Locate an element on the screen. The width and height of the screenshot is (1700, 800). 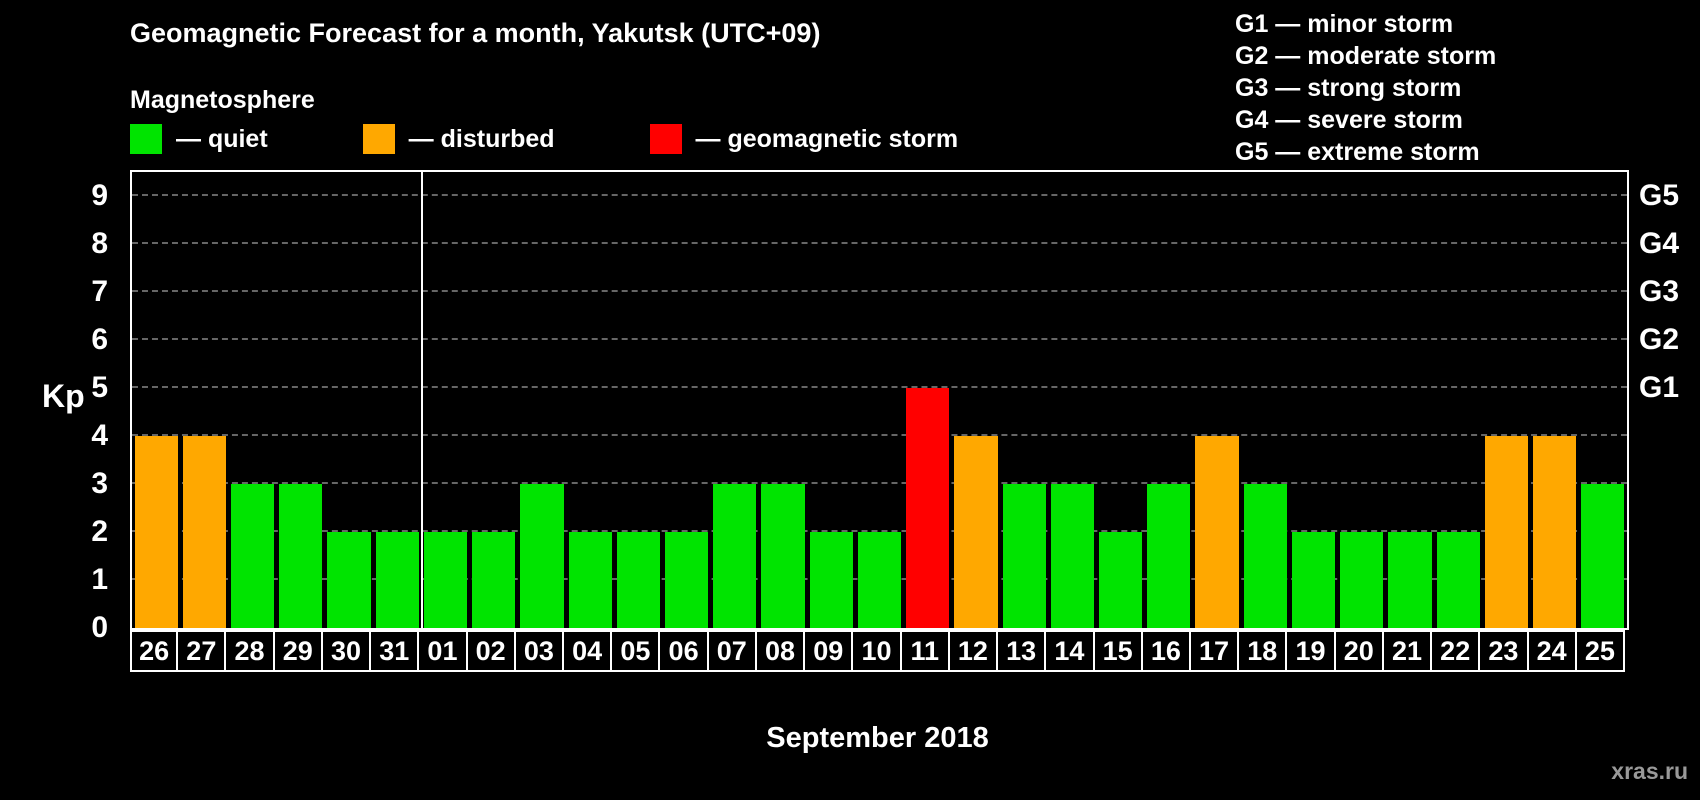
y-tick-label: 7 is located at coordinates (99, 291).